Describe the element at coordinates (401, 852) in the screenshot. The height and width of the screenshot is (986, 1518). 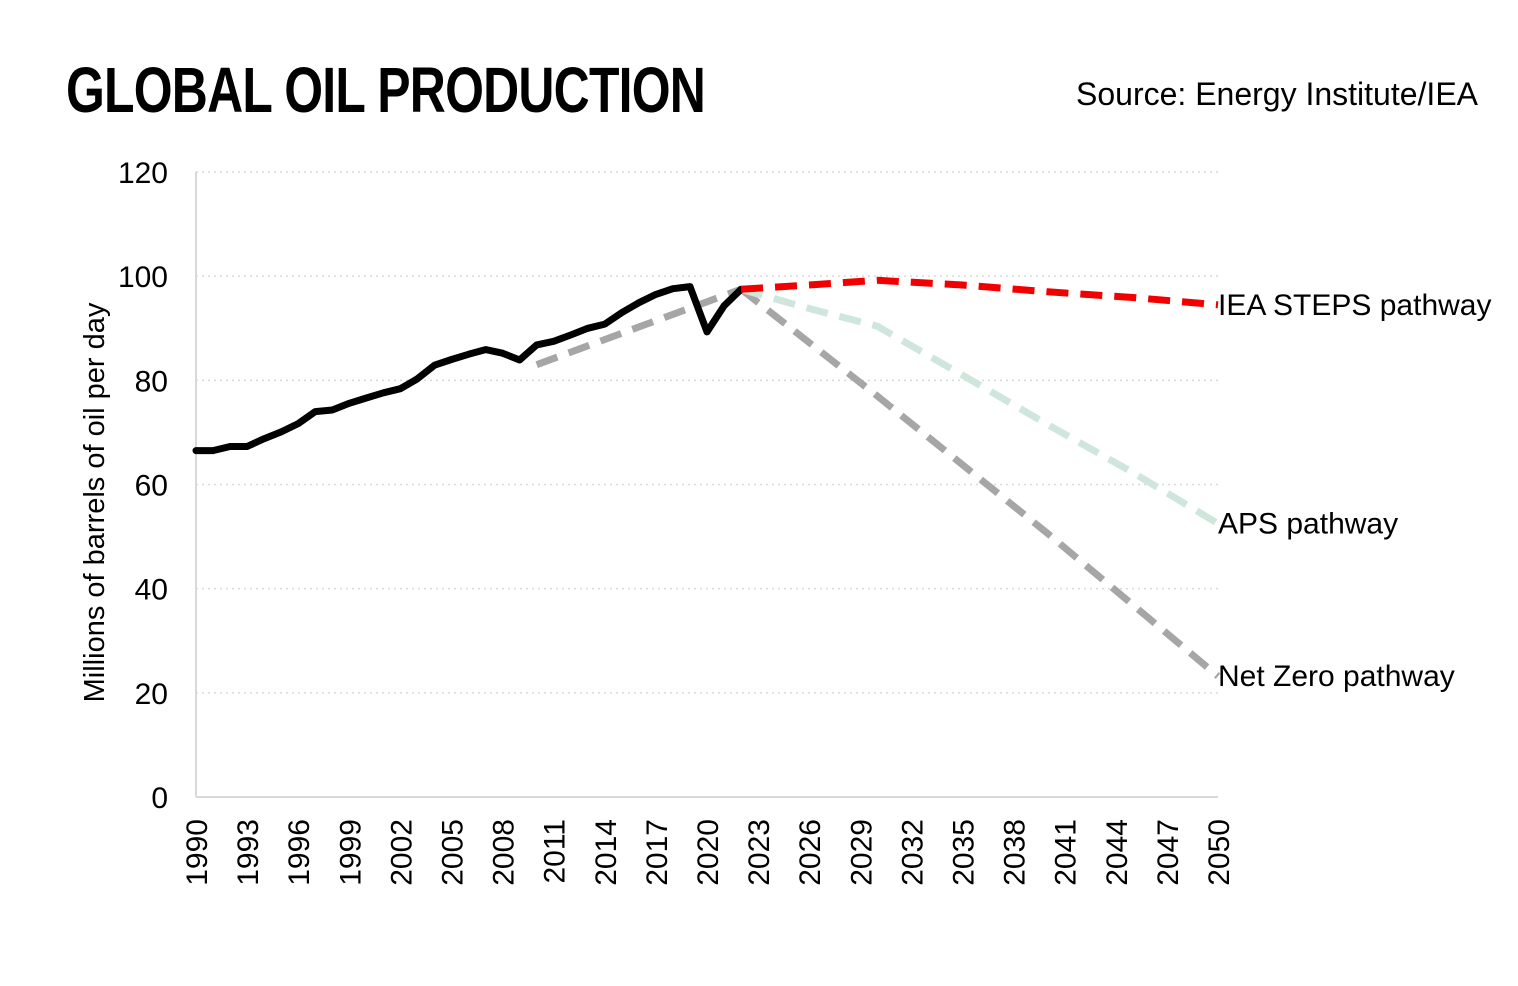
I see `x-tick-label: 2002` at that location.